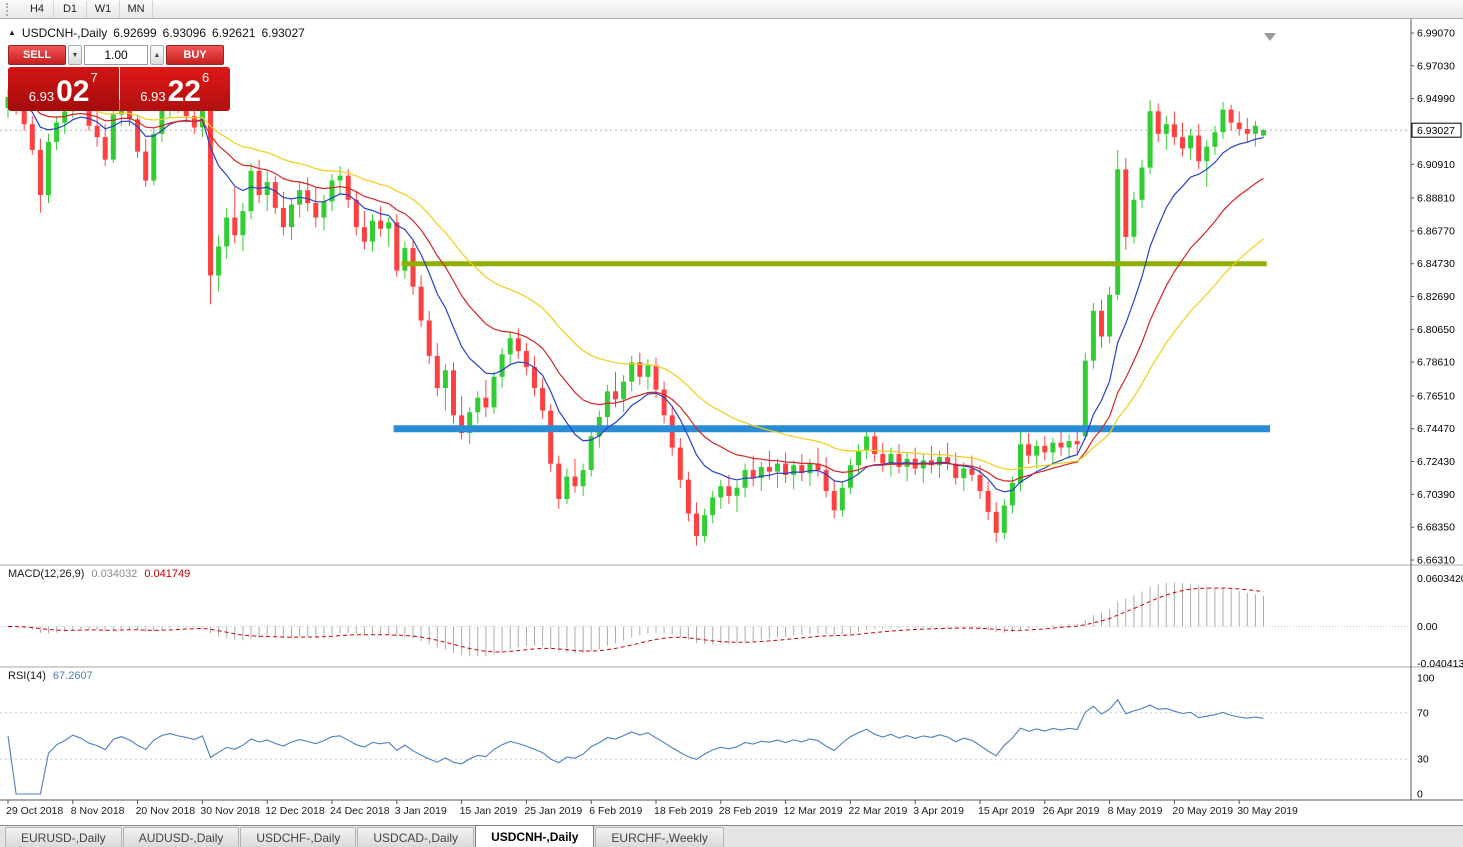  I want to click on svg-text: 12 Mar 2019, so click(813, 811).